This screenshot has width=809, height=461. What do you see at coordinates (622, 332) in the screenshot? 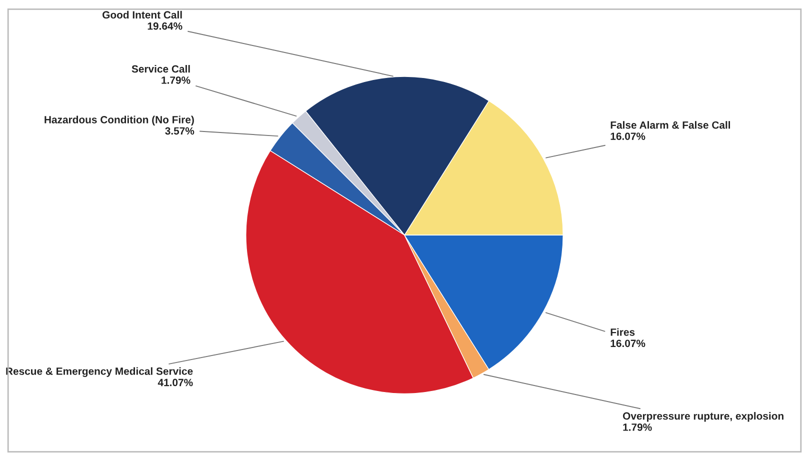
I see `slice-label: Fires` at bounding box center [622, 332].